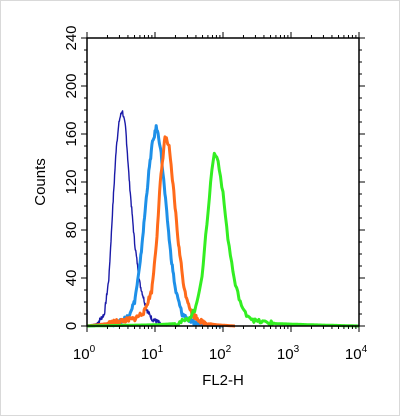 The width and height of the screenshot is (400, 416). Describe the element at coordinates (71, 181) in the screenshot. I see `y-tick-label: 120` at that location.